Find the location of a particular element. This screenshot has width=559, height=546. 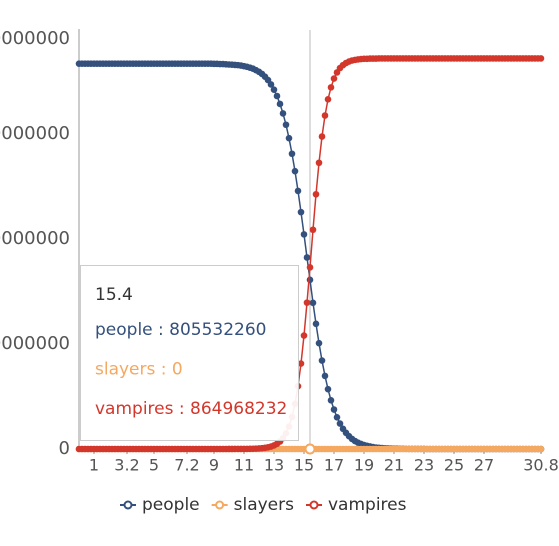

x-tick-label: 13 is located at coordinates (274, 465).